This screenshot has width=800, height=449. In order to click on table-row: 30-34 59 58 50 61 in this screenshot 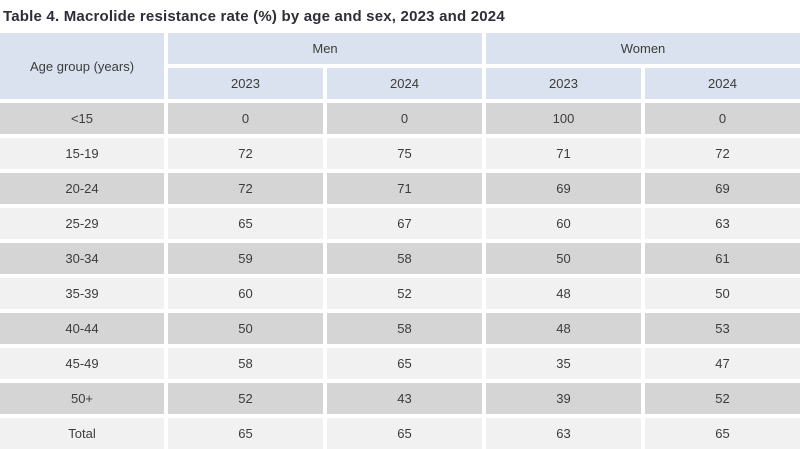, I will do `click(400, 258)`.